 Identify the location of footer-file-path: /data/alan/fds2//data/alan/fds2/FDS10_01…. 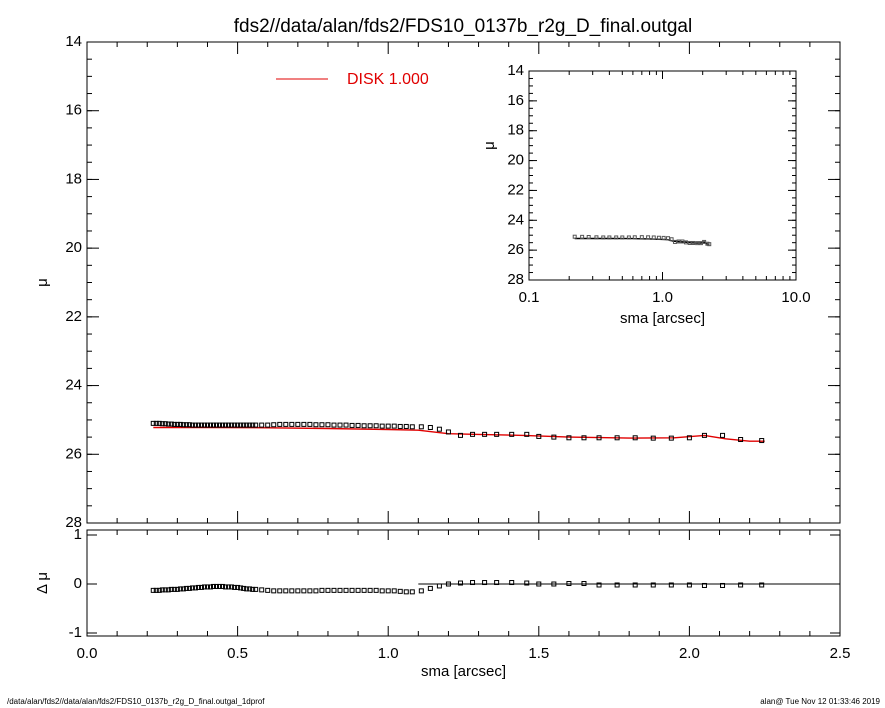
(136, 701).